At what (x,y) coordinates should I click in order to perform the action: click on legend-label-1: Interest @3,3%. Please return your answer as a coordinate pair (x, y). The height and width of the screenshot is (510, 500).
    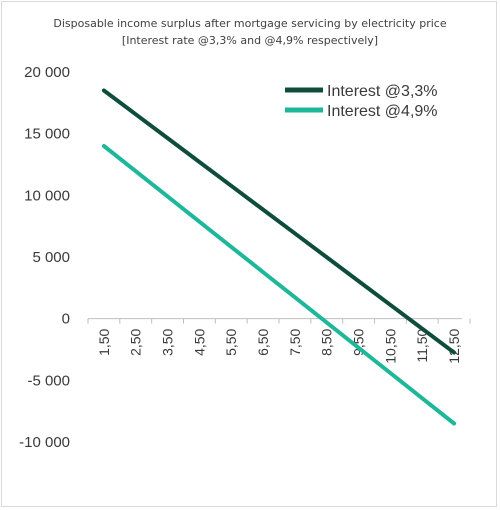
    Looking at the image, I should click on (382, 91).